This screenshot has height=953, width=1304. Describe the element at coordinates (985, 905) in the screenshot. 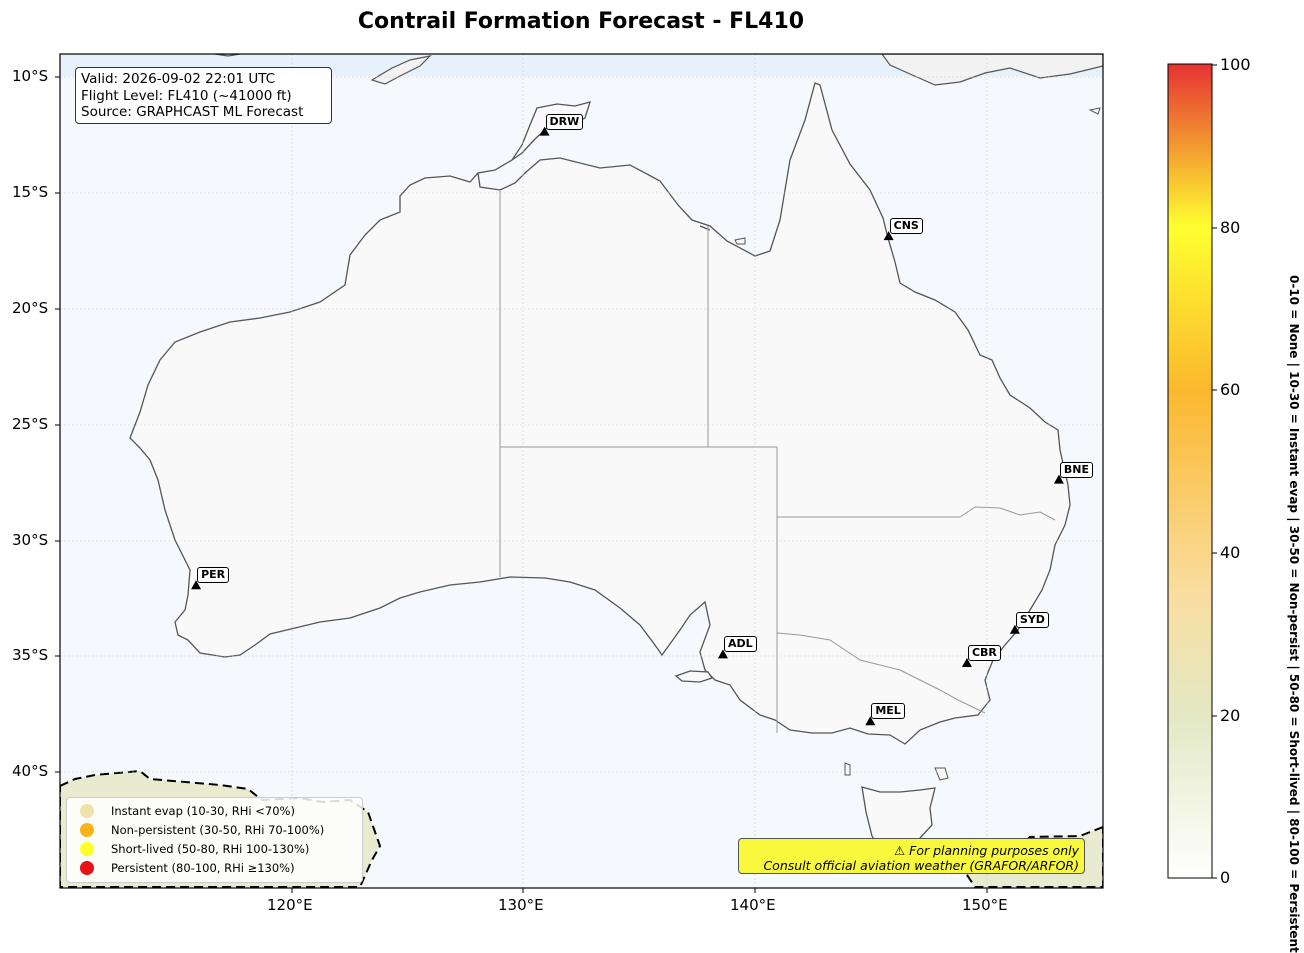

I see `lon-label: 150°E` at that location.